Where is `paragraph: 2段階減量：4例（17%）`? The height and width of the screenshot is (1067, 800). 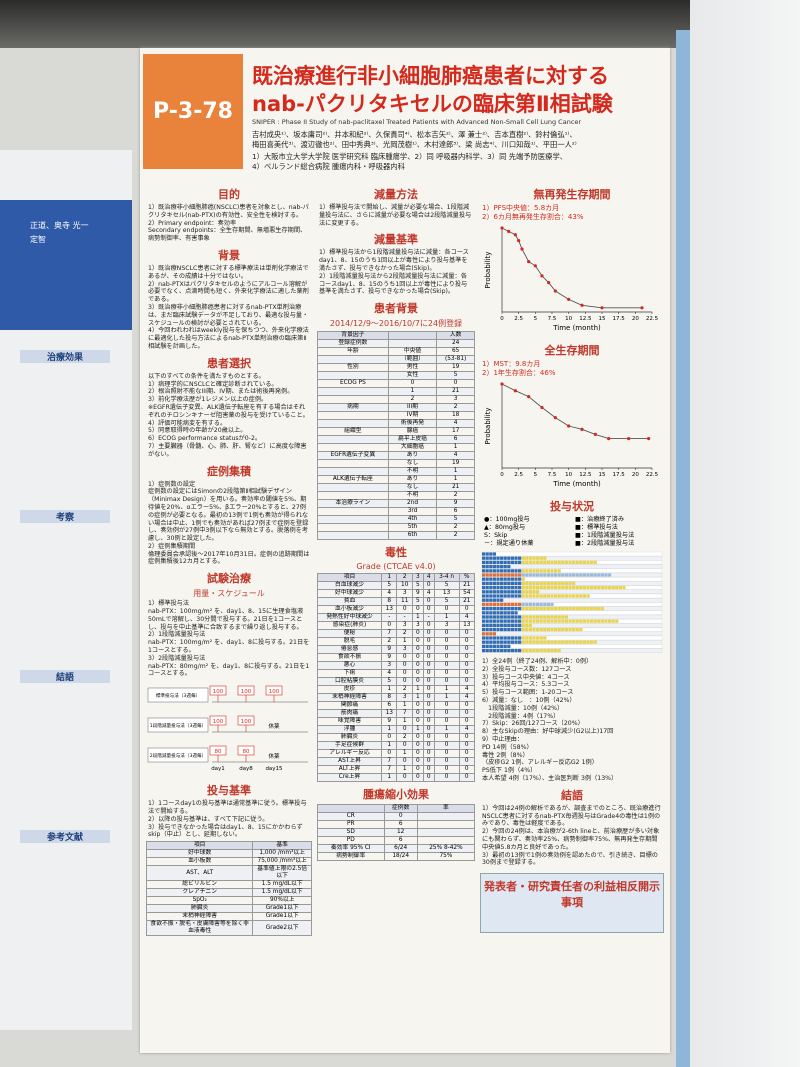 paragraph: 2段階減量：4例（17%） is located at coordinates (521, 716).